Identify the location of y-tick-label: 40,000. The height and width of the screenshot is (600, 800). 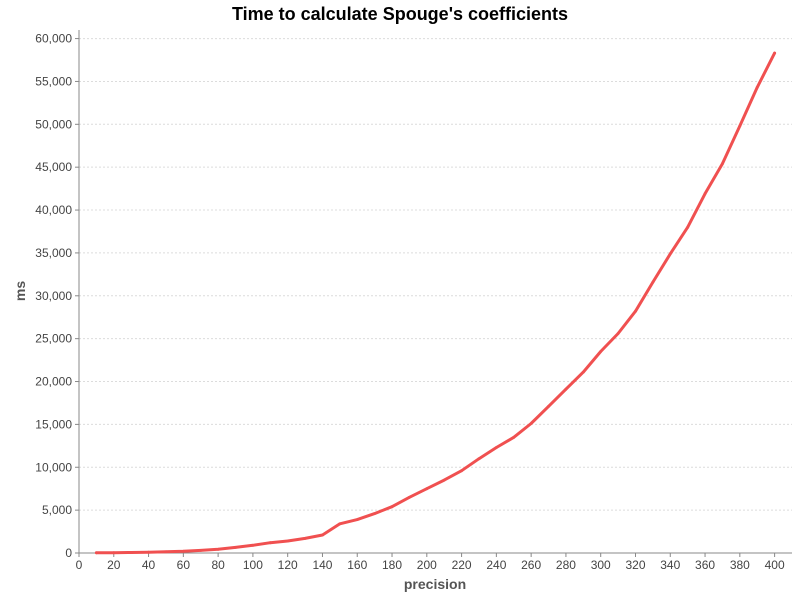
(53, 210).